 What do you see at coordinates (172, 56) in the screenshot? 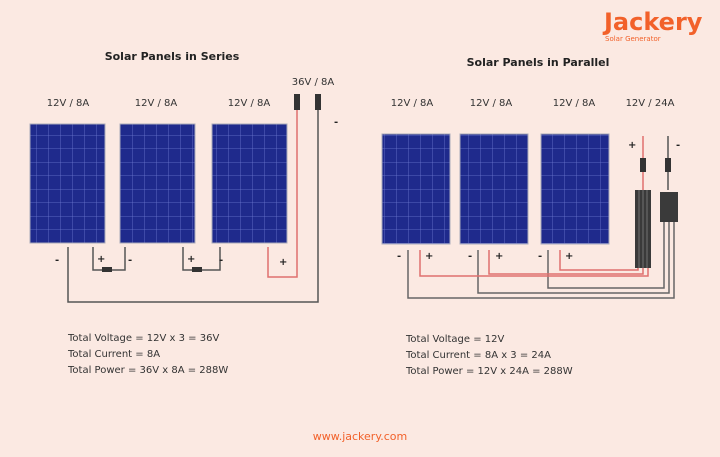
I see `series-title: Solar Panels in Series` at bounding box center [172, 56].